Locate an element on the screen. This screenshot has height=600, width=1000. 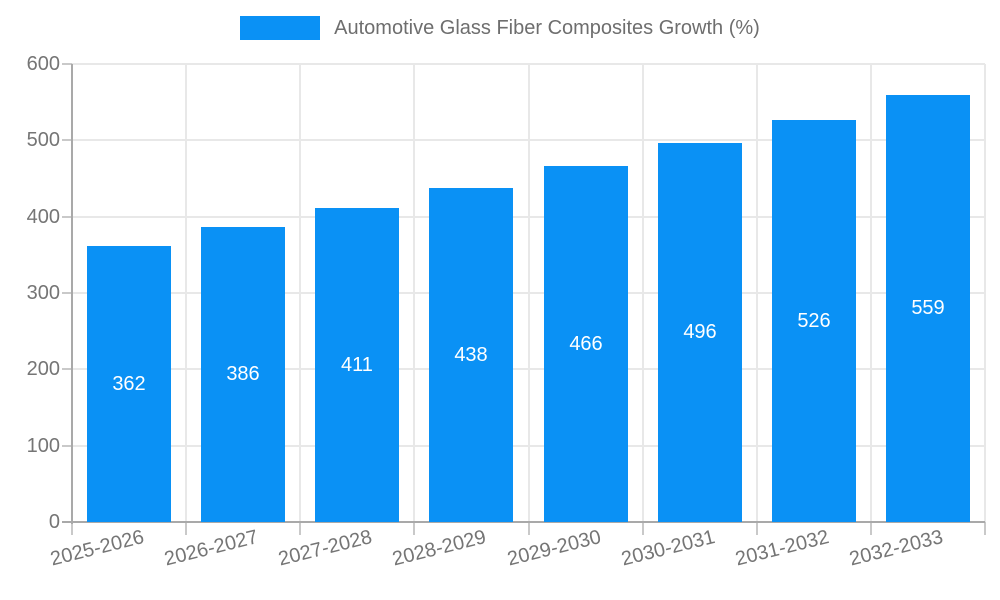
bar: 466 is located at coordinates (586, 344).